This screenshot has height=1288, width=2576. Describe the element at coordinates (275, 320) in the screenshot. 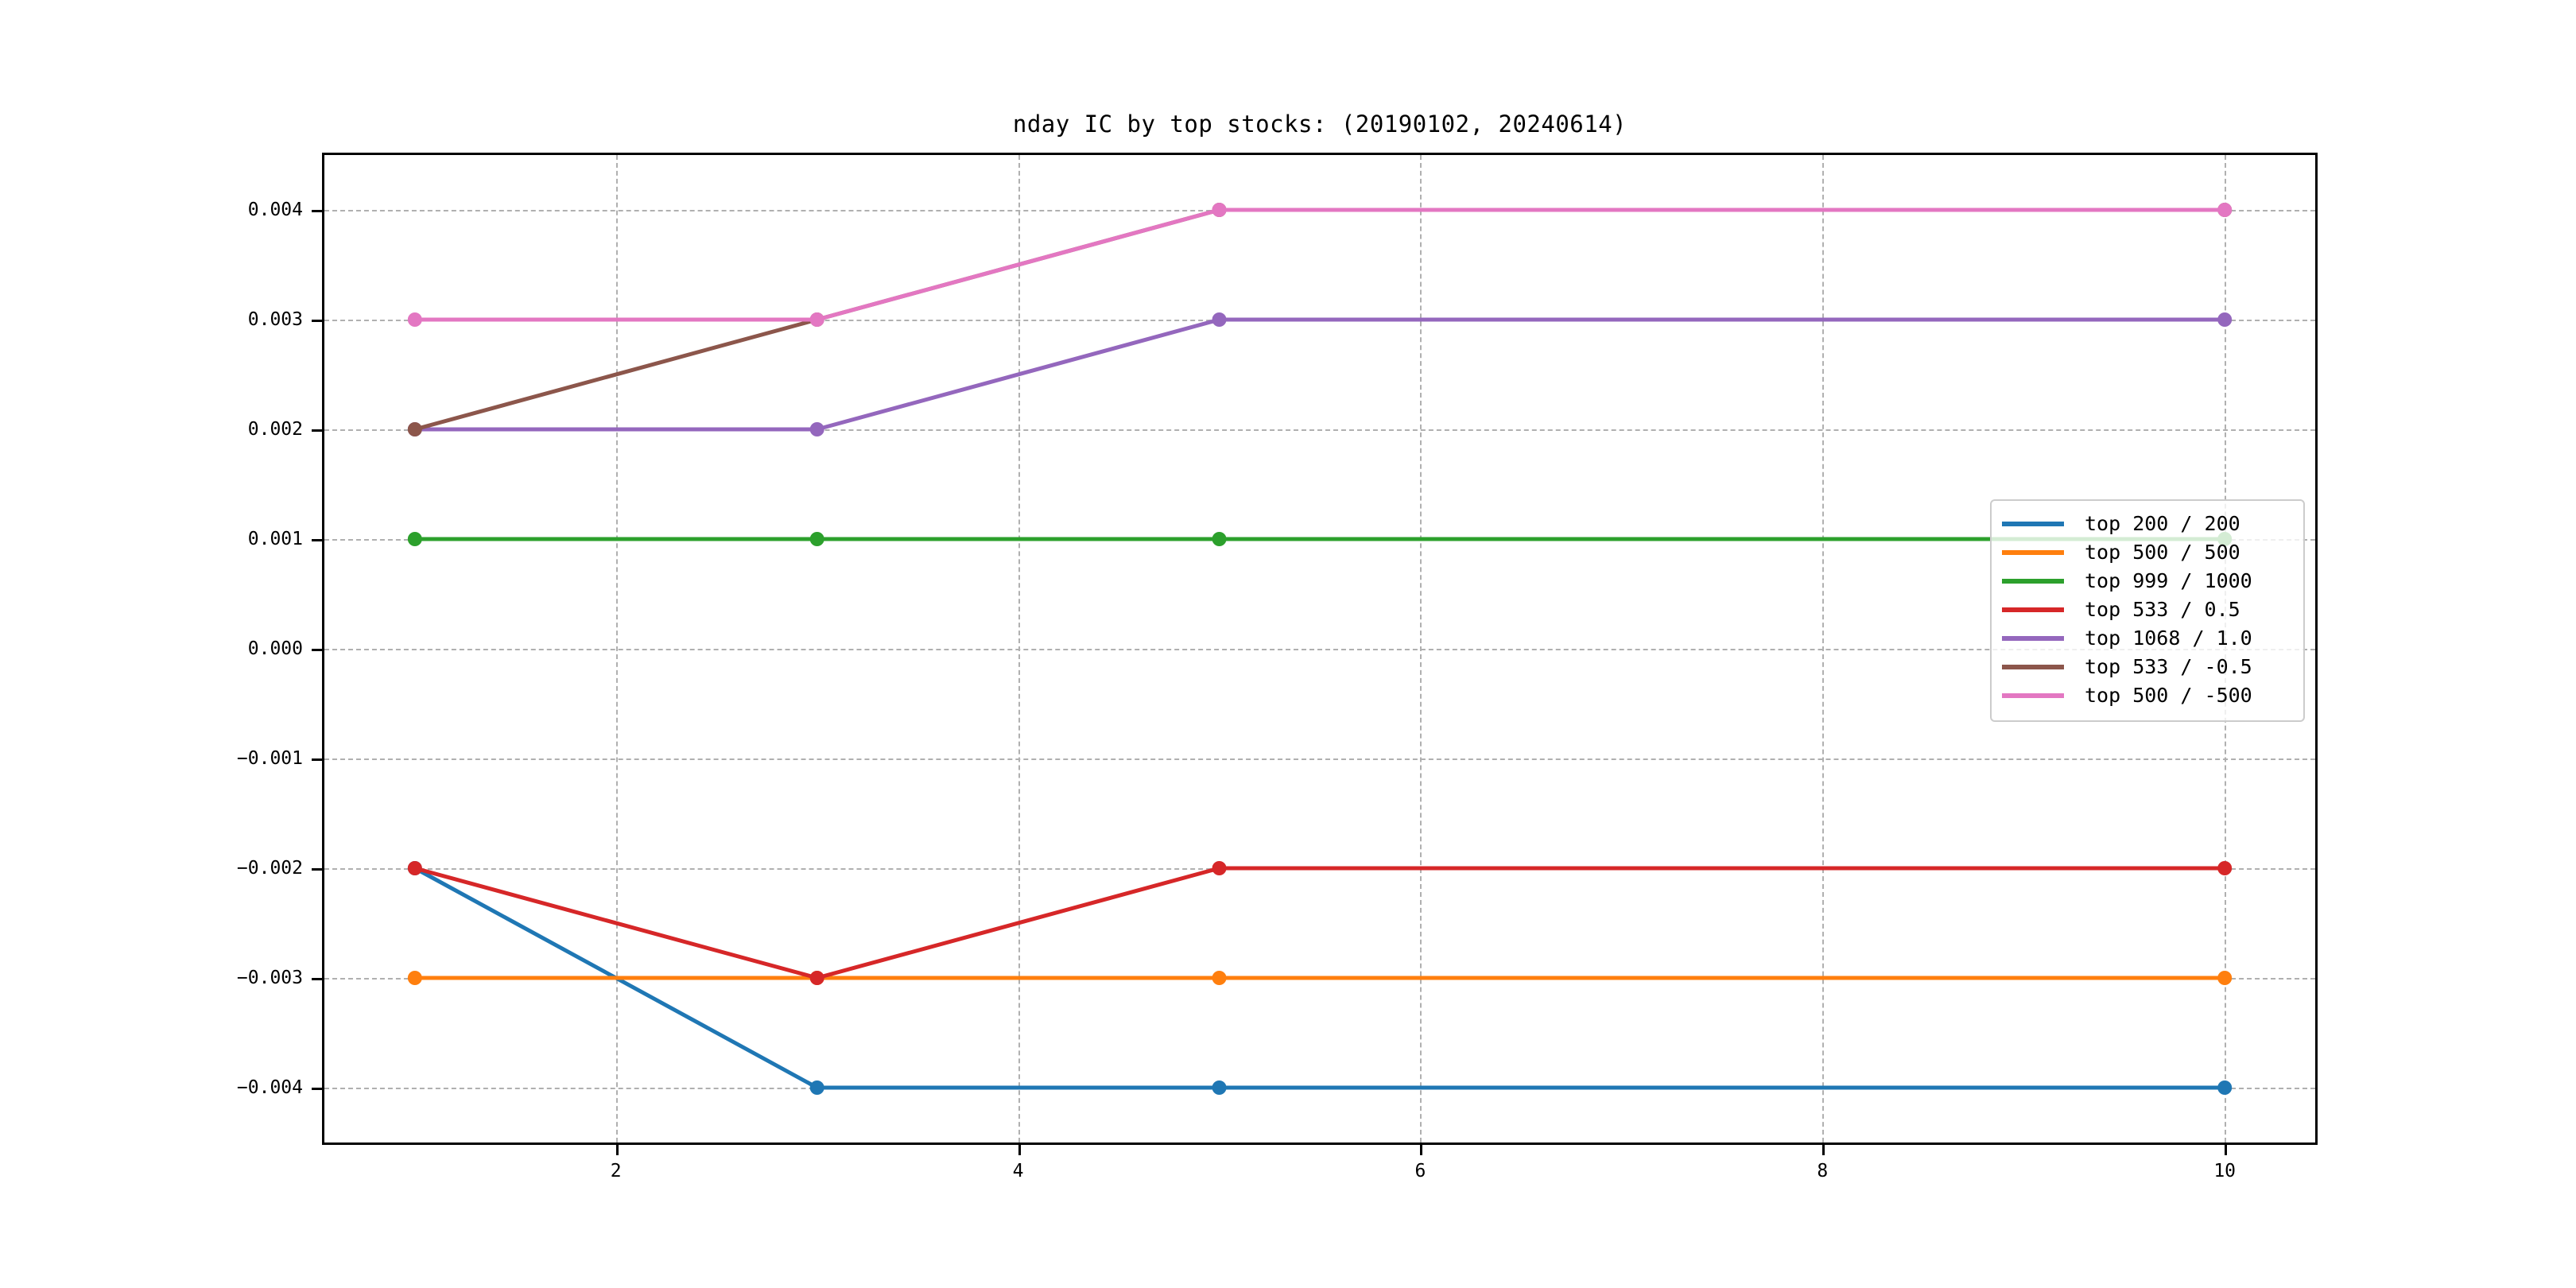

I see `y-tick-label: 0.003` at that location.